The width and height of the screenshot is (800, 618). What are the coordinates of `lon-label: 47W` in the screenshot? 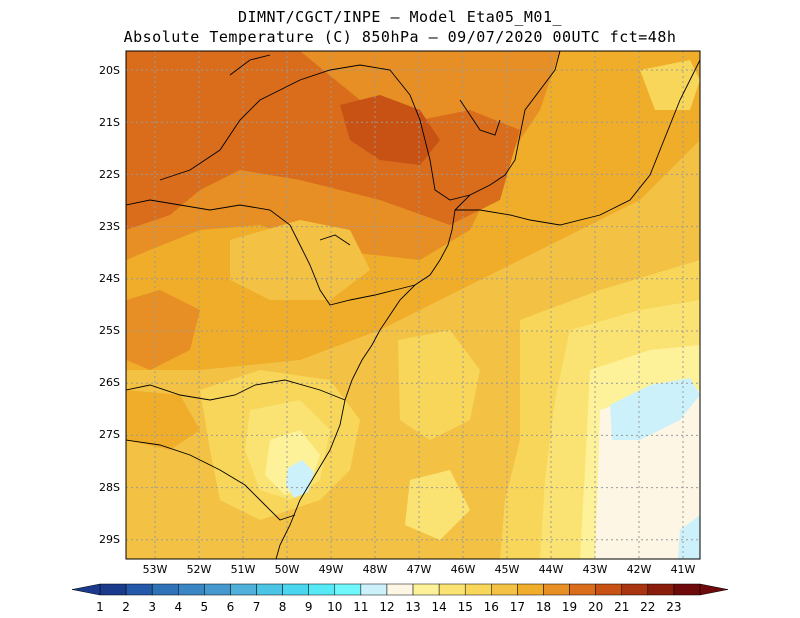 It's located at (419, 569).